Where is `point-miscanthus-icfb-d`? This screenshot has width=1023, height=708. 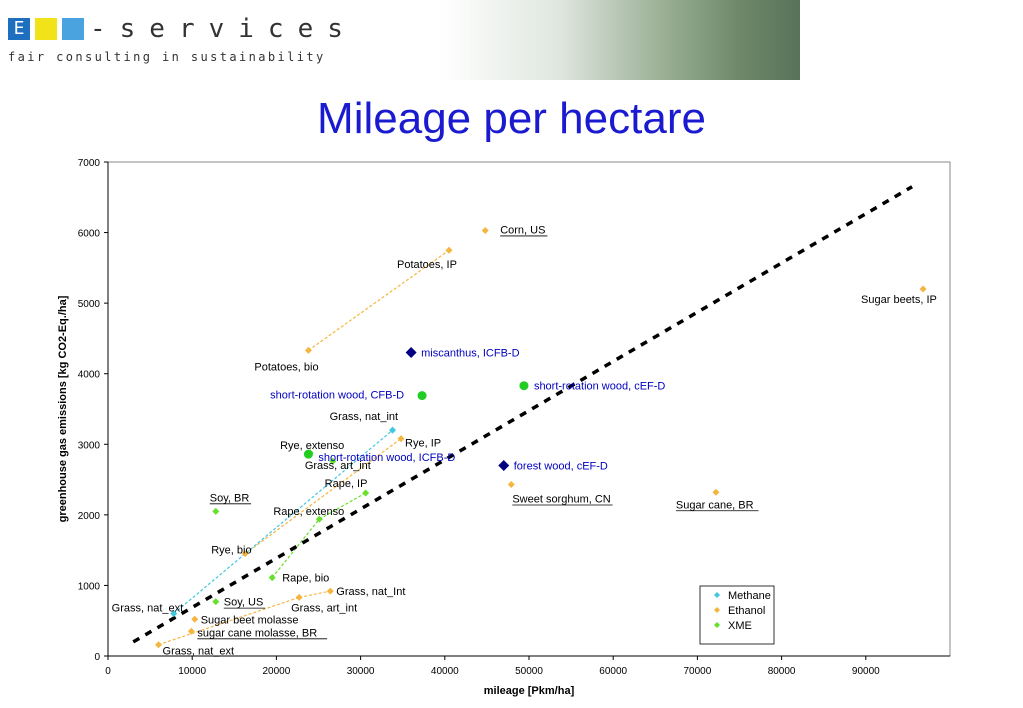
point-miscanthus-icfb-d is located at coordinates (411, 353).